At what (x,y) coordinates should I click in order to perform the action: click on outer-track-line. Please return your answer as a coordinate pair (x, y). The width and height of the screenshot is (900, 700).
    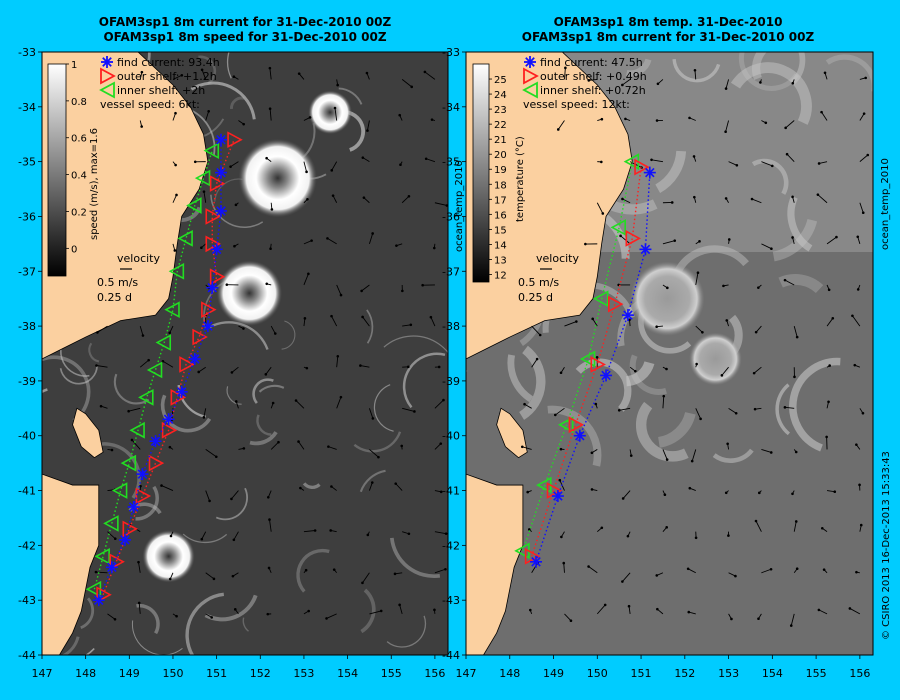
    Looking at the image, I should click on (586, 362).